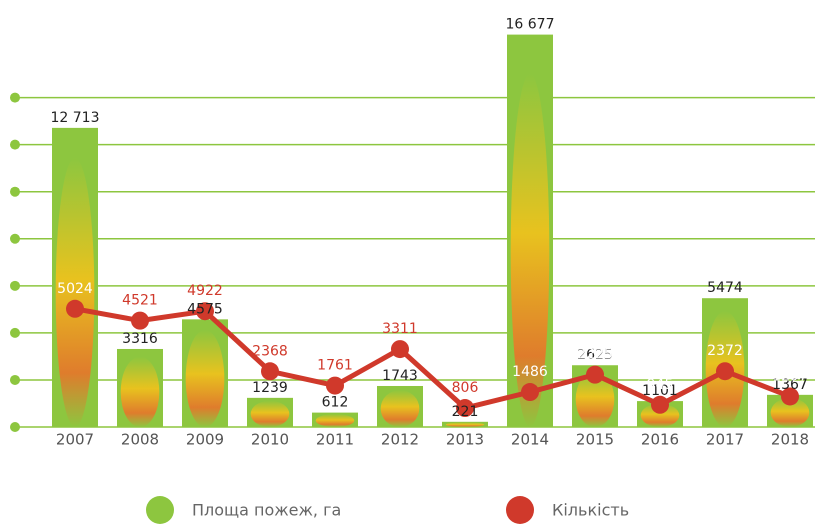 The image size is (821, 524). What do you see at coordinates (790, 376) in the screenshot?
I see `line-value-label: 1297` at bounding box center [790, 376].